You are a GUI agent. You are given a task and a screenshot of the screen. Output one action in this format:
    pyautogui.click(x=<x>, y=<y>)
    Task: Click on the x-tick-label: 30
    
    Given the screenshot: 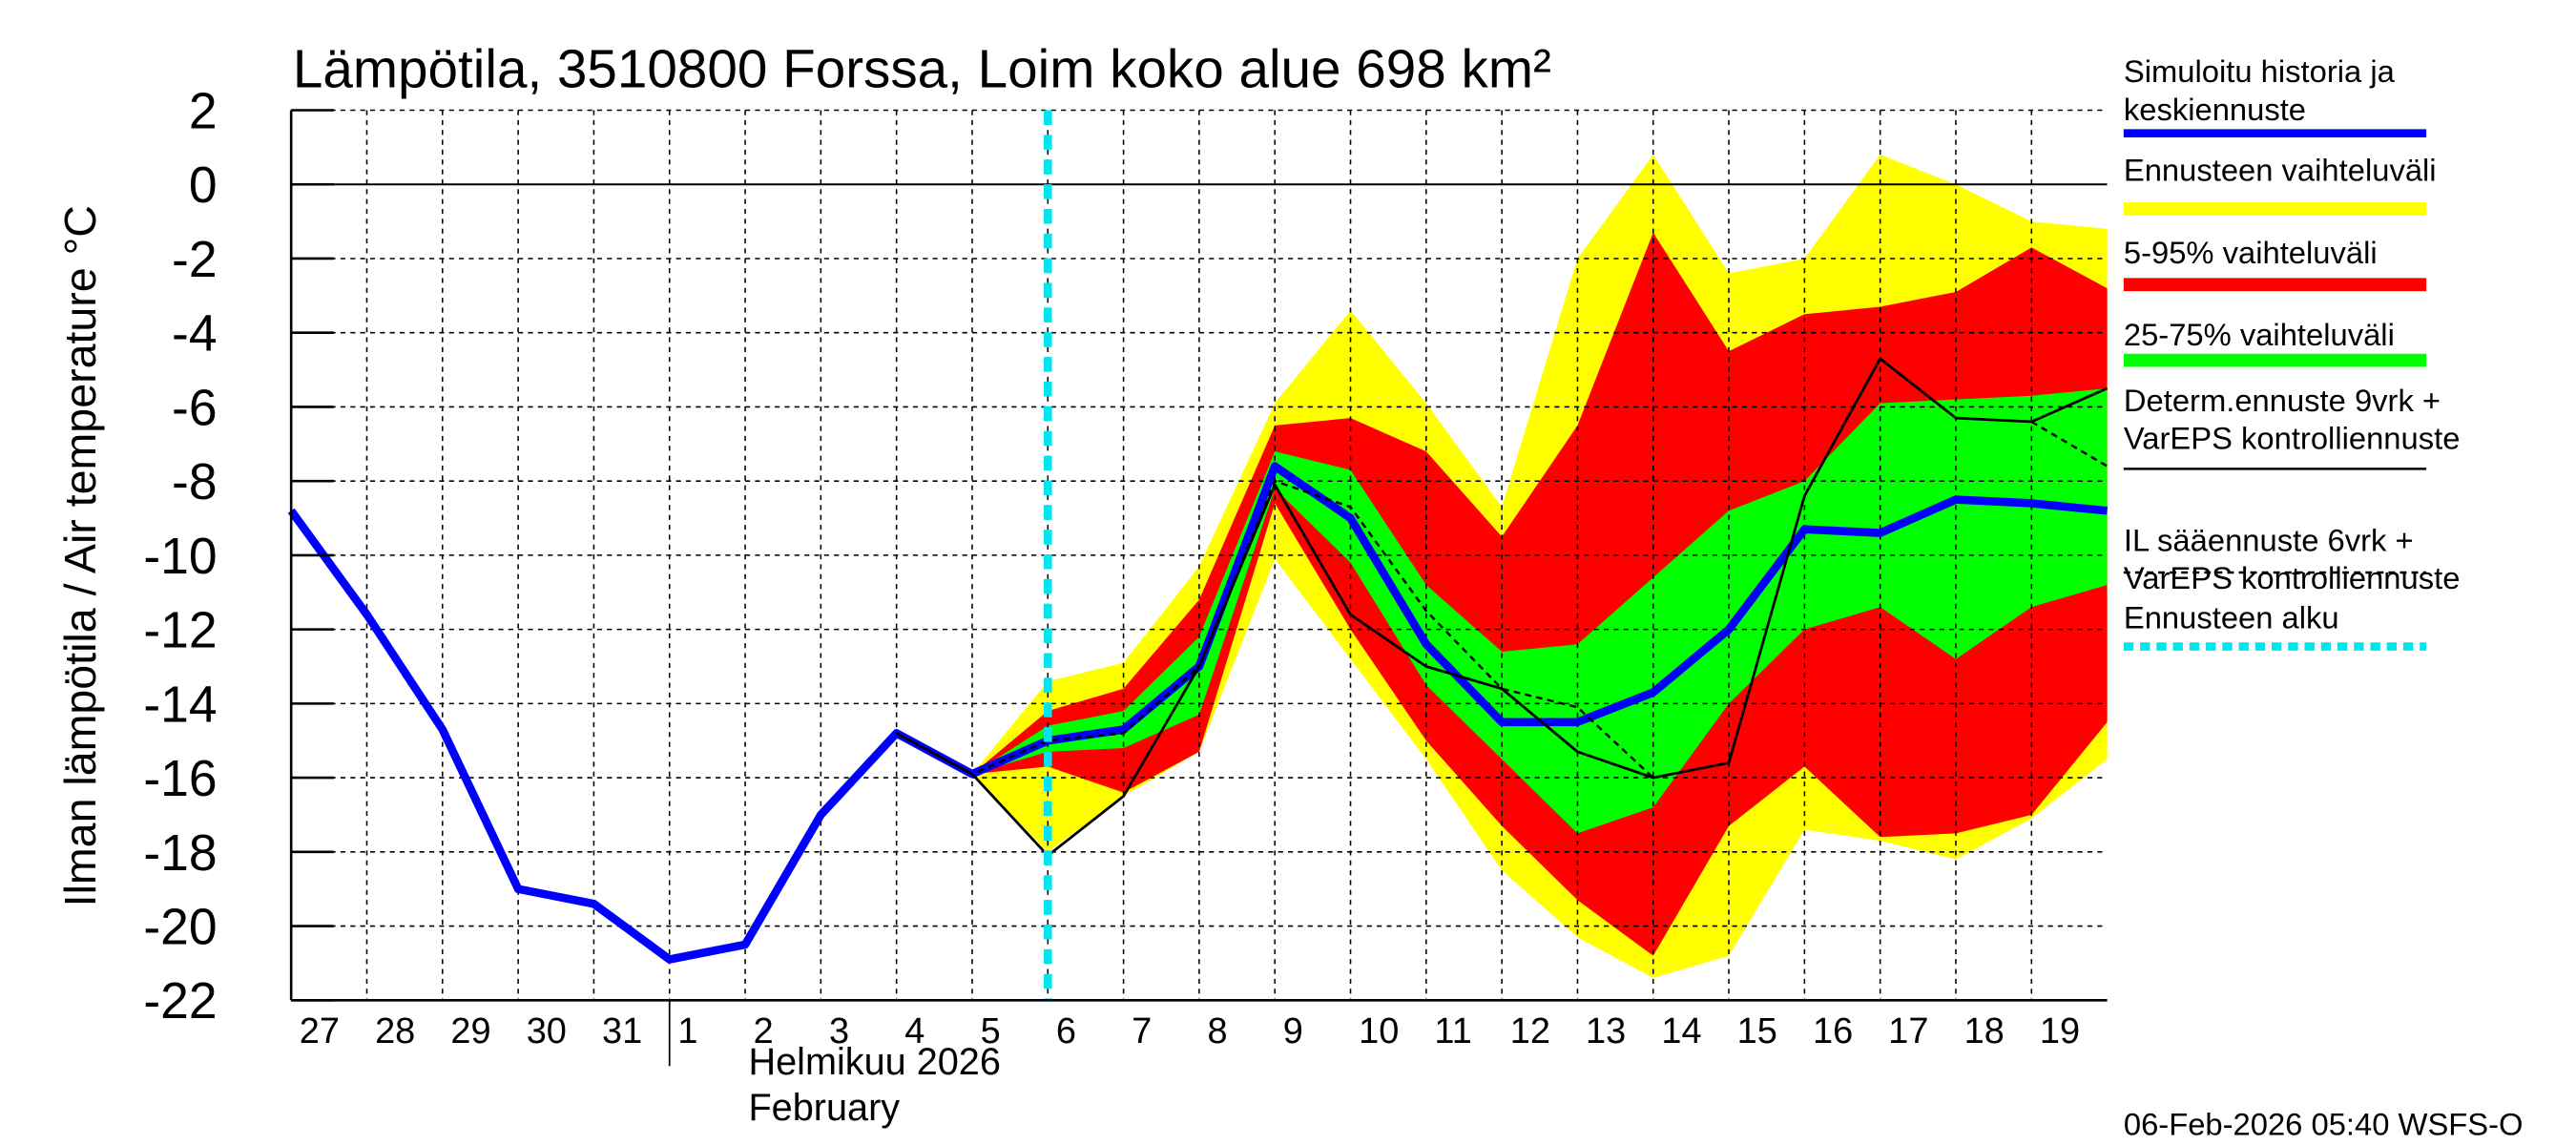 What is the action you would take?
    pyautogui.click(x=547, y=1031)
    